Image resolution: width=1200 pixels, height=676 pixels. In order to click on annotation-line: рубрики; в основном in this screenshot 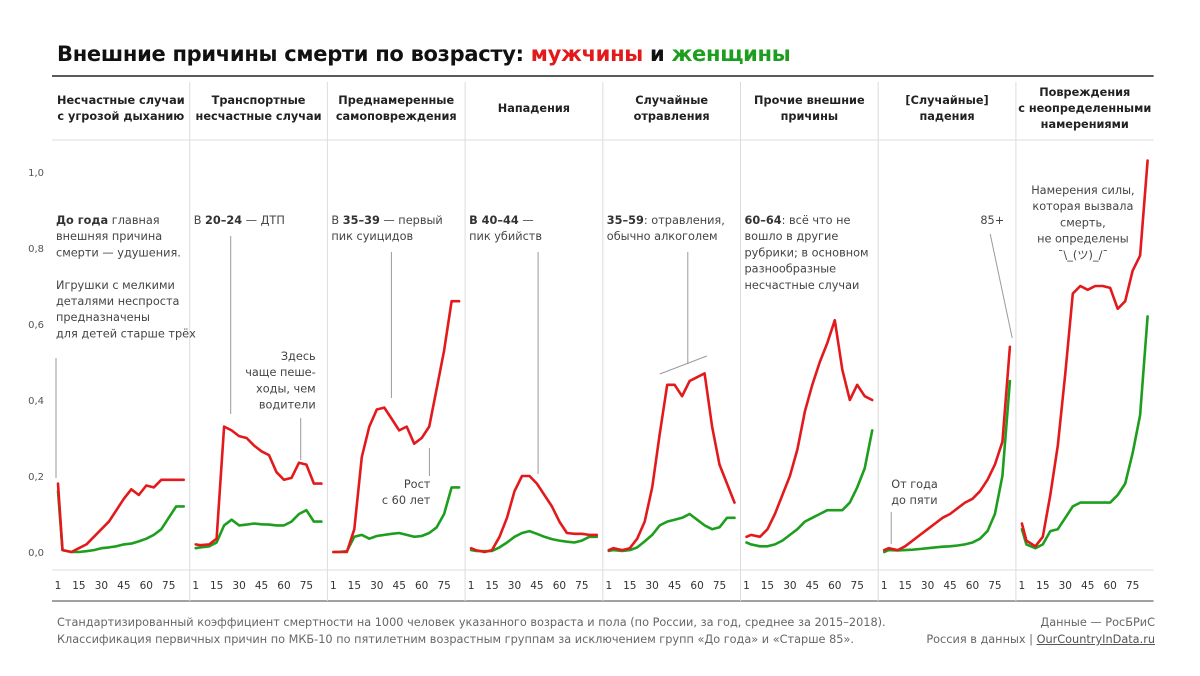, I will do `click(807, 252)`.